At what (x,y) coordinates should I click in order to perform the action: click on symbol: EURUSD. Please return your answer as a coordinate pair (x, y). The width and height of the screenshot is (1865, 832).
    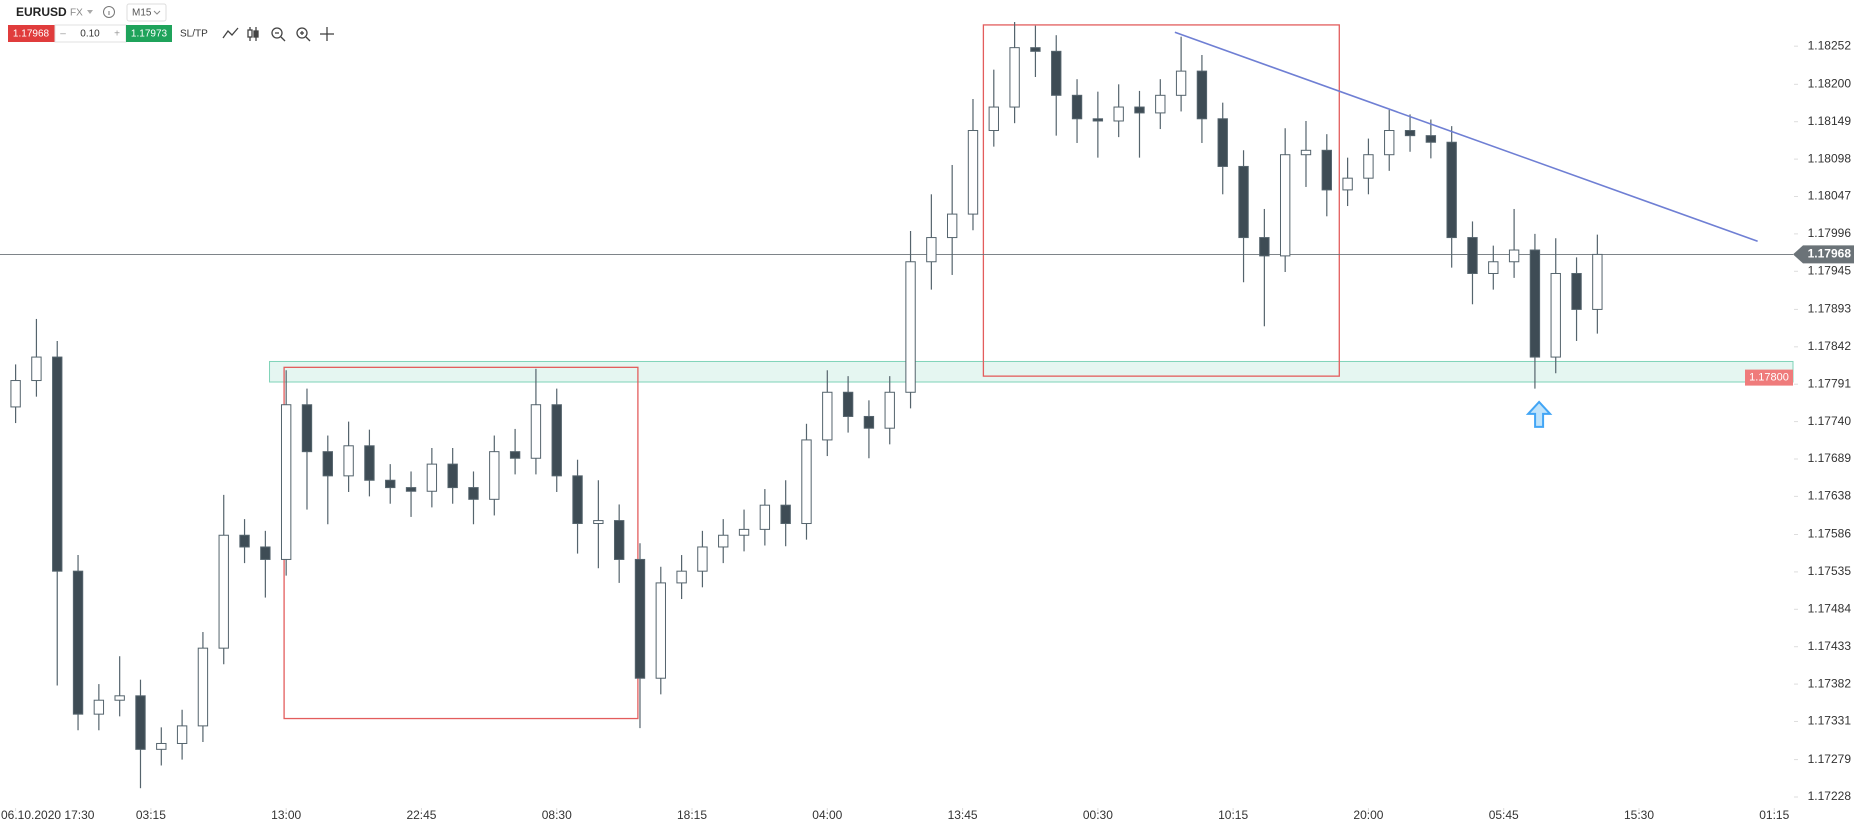
    Looking at the image, I should click on (41, 12).